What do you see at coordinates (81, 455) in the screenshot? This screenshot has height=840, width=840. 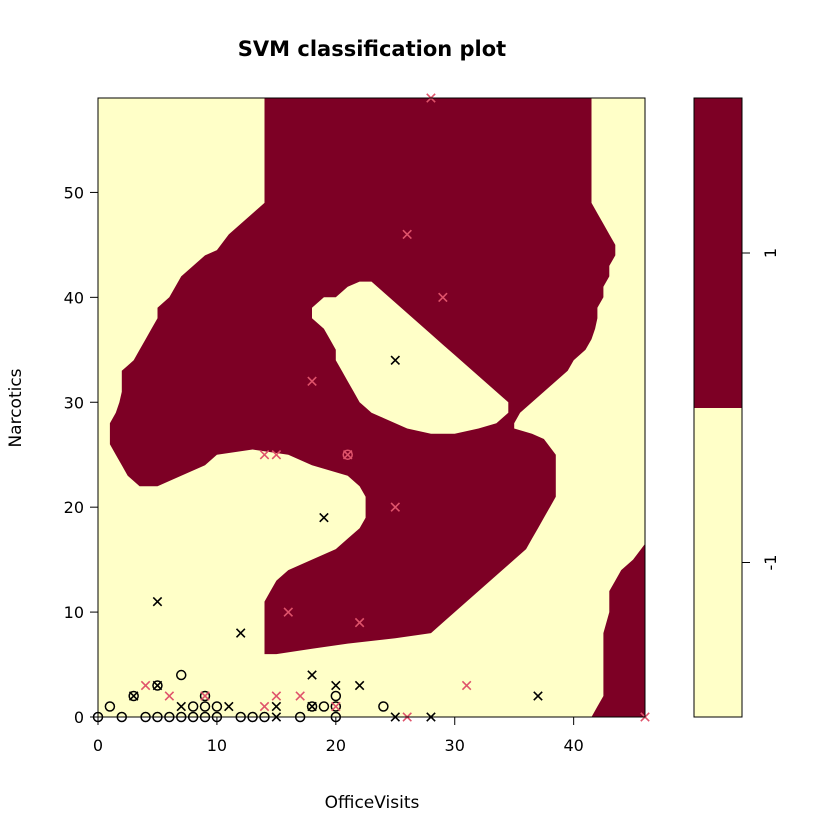 I see `y-axis: 0 10 20 30 40 50` at bounding box center [81, 455].